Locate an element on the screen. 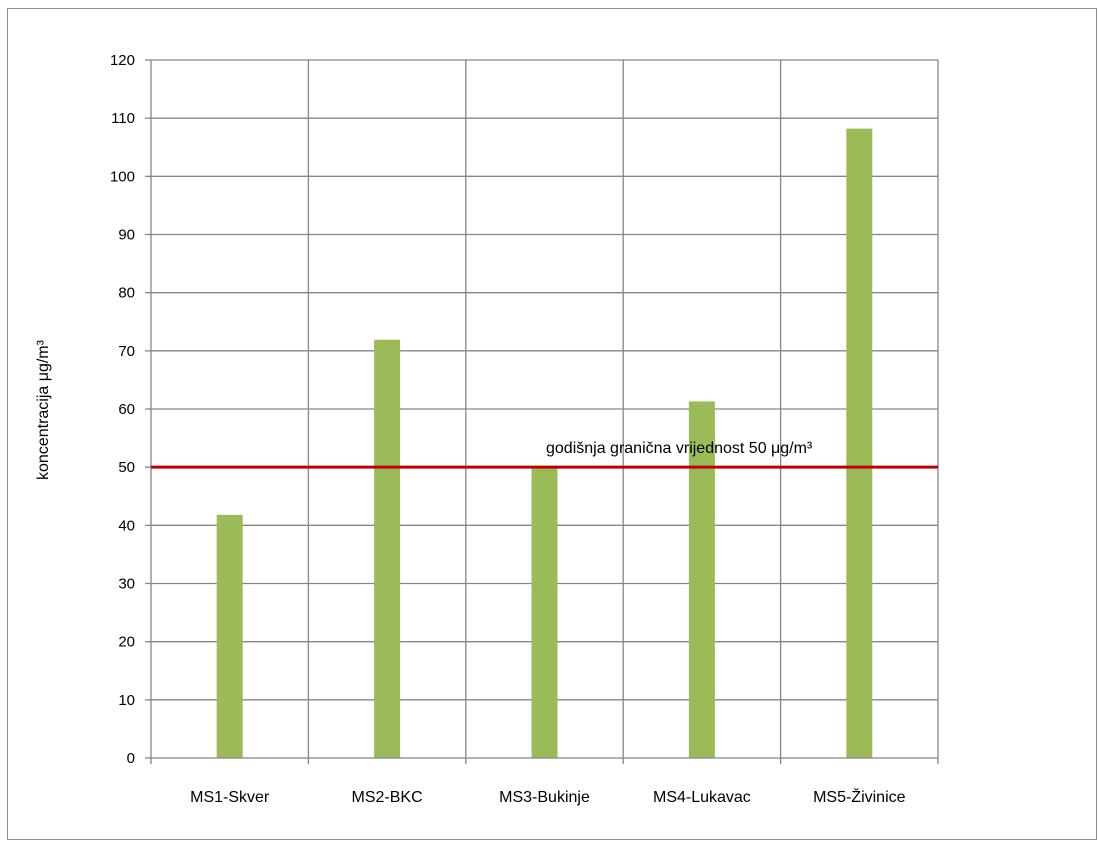  y-tick-label: 0 is located at coordinates (131, 758).